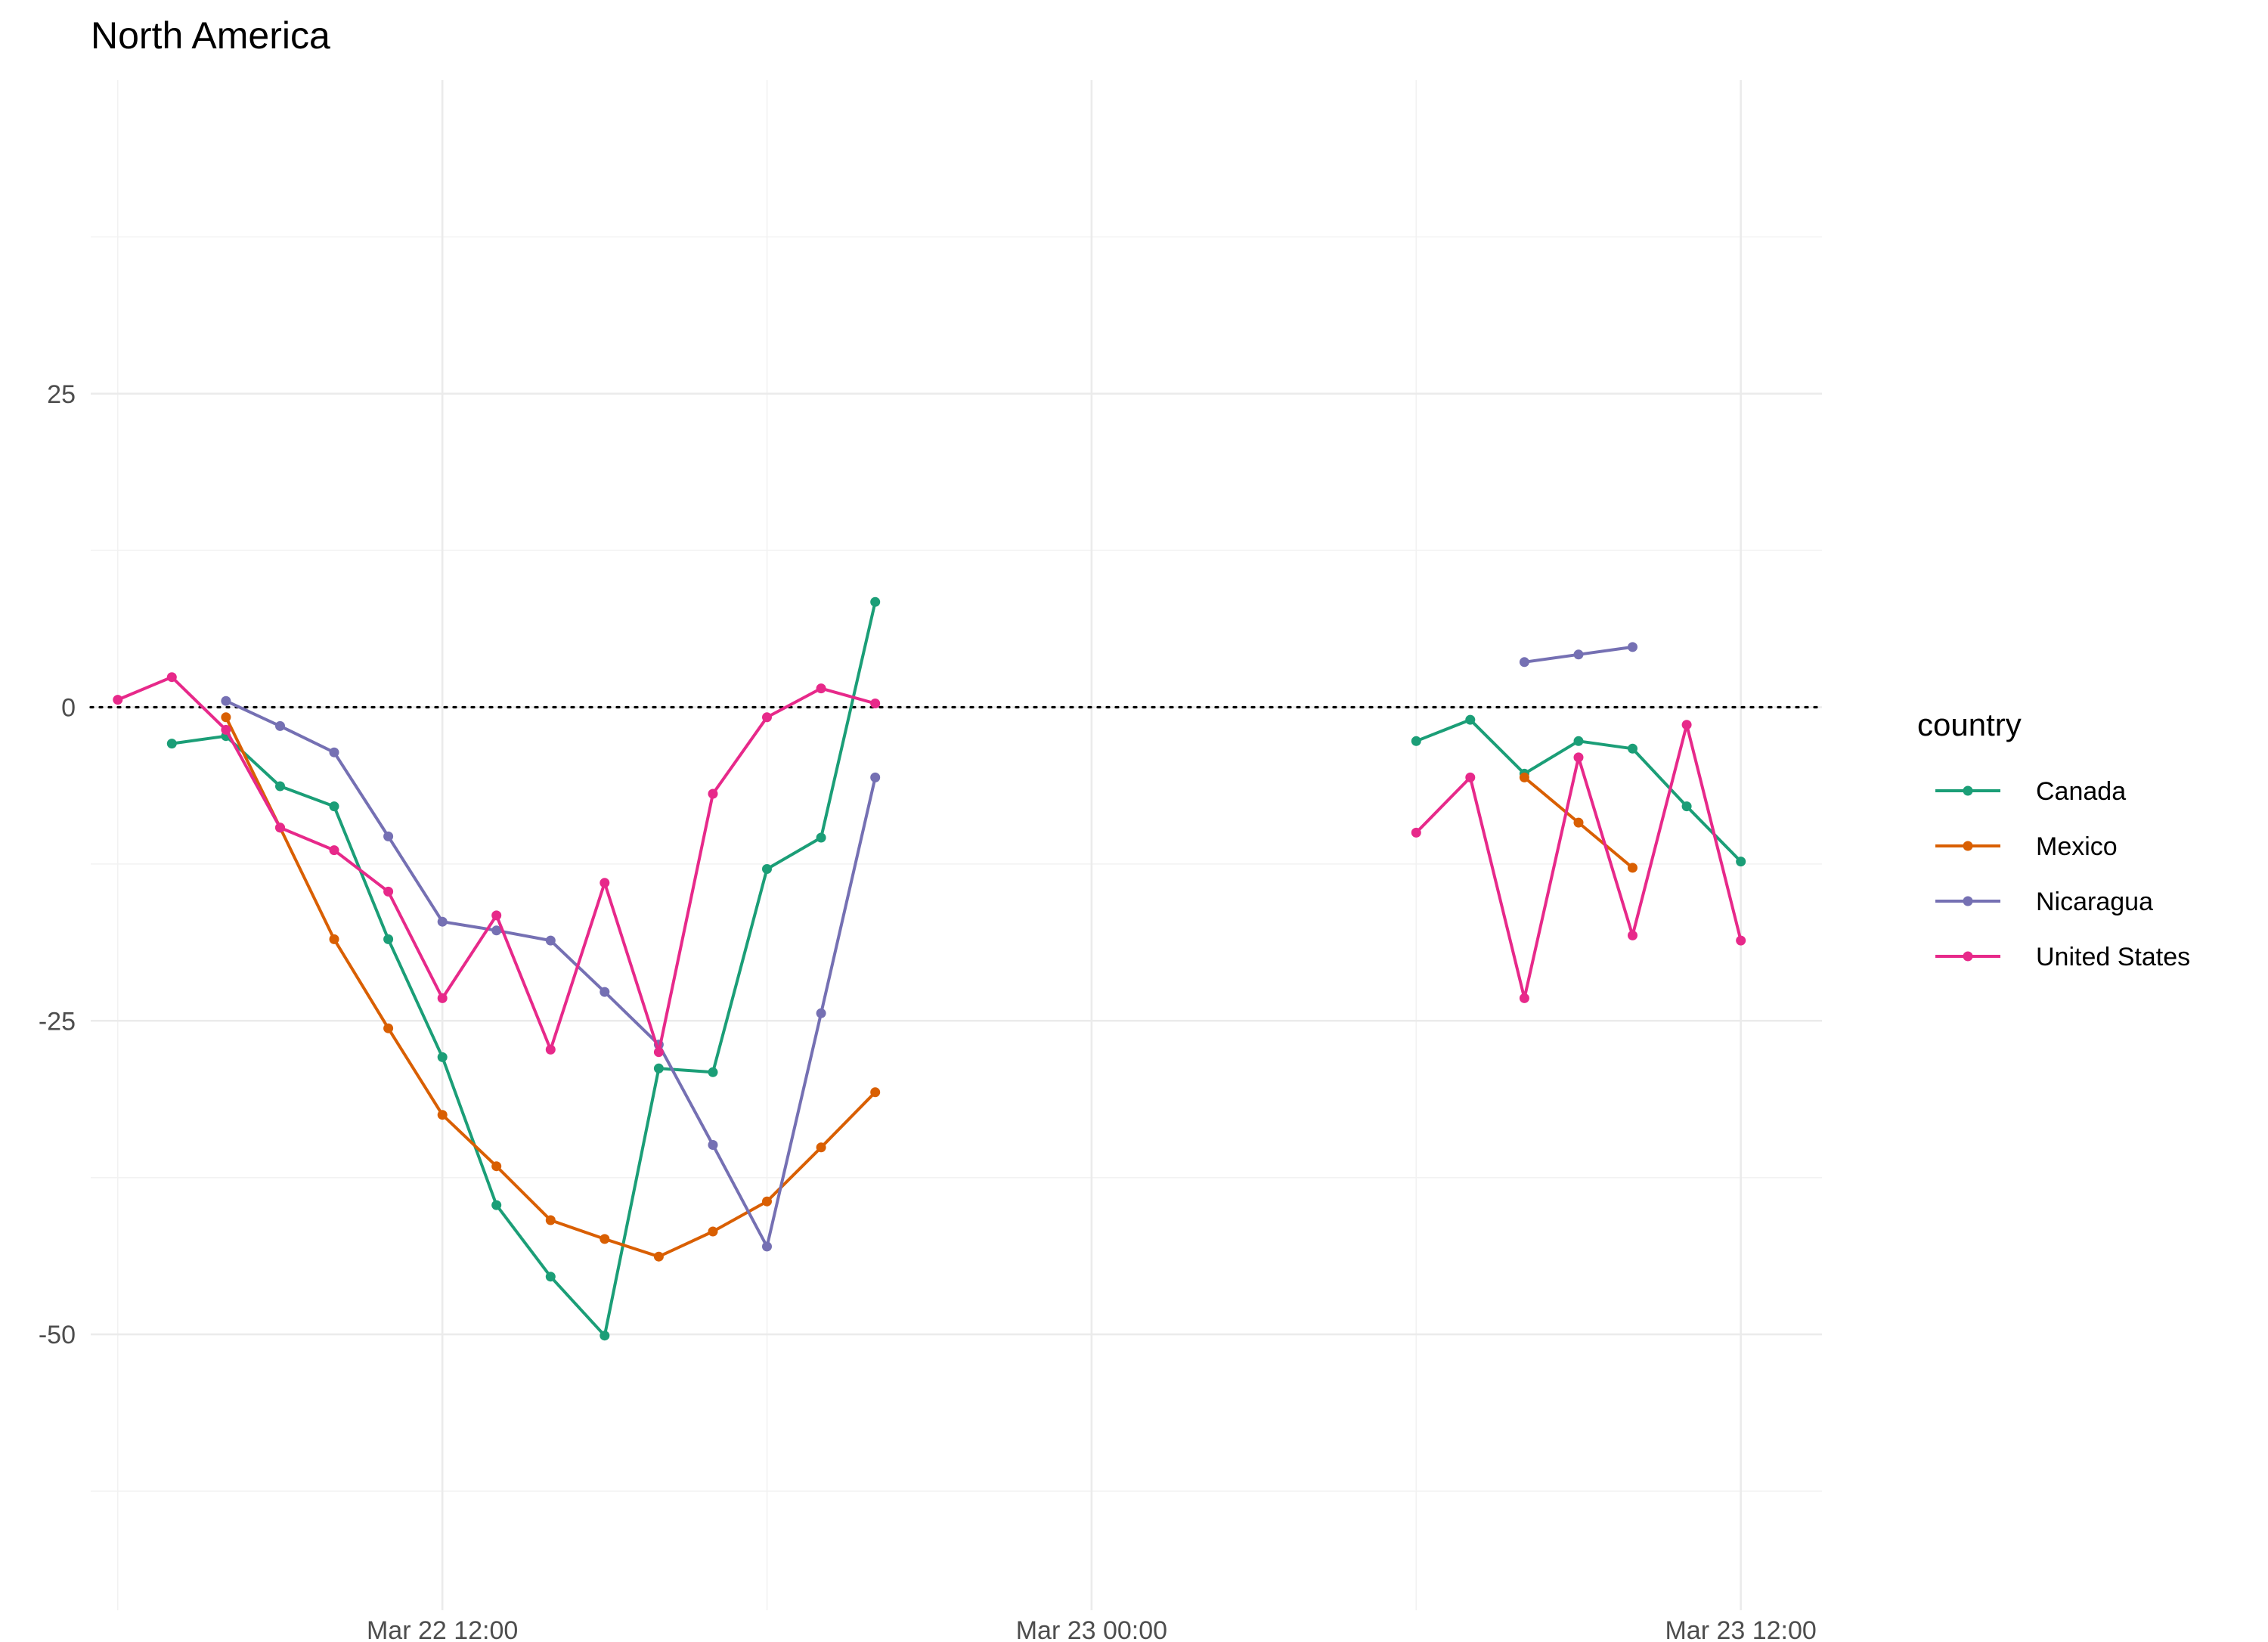 This screenshot has height=1642, width=2268. What do you see at coordinates (2113, 957) in the screenshot?
I see `legend-label: United States` at bounding box center [2113, 957].